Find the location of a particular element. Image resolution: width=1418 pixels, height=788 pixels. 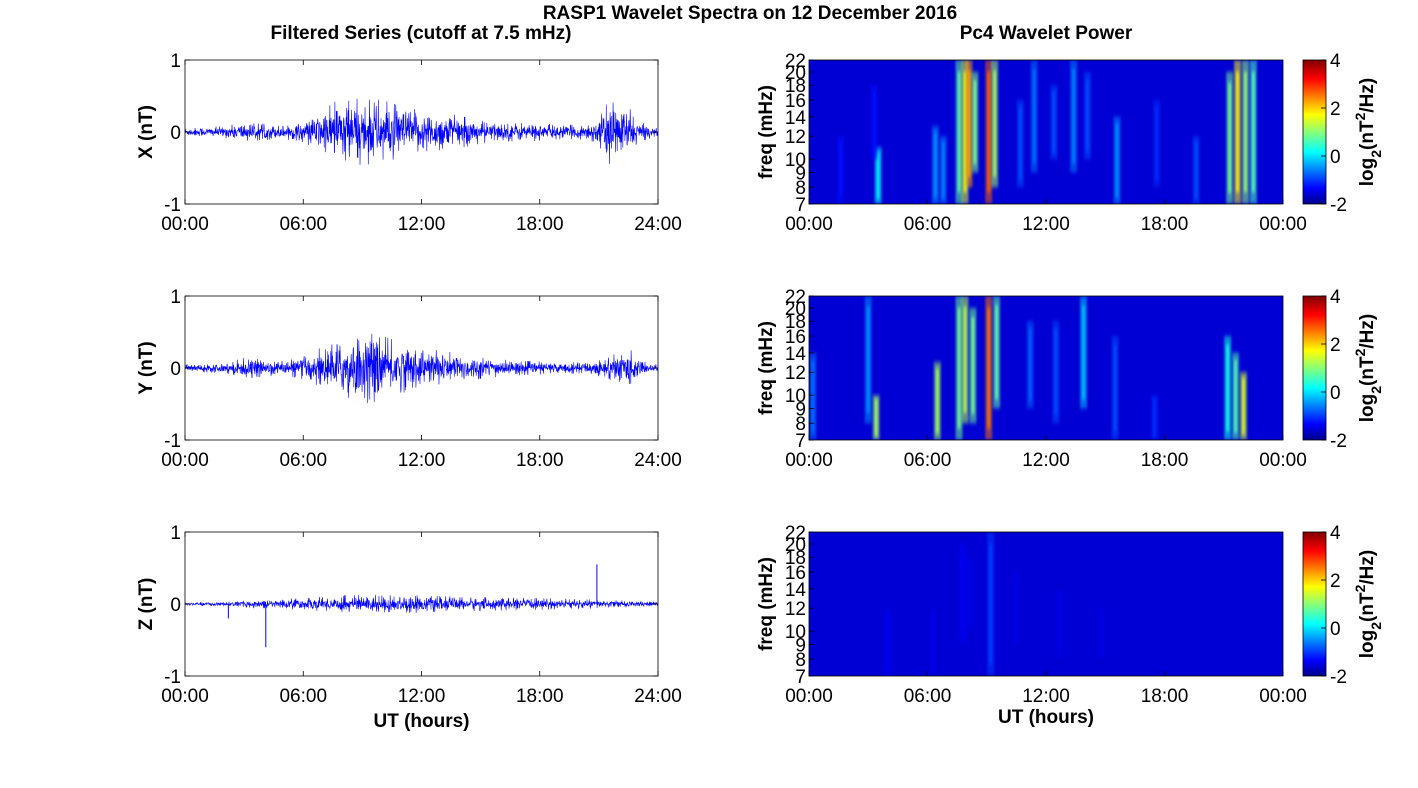

y-axis-label: Z (nT) is located at coordinates (146, 604).